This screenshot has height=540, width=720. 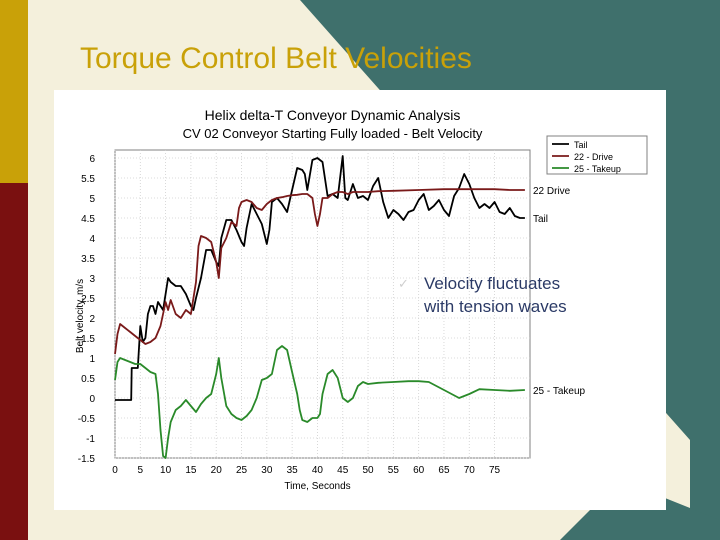 What do you see at coordinates (343, 470) in the screenshot?
I see `x-tick-label: 45` at bounding box center [343, 470].